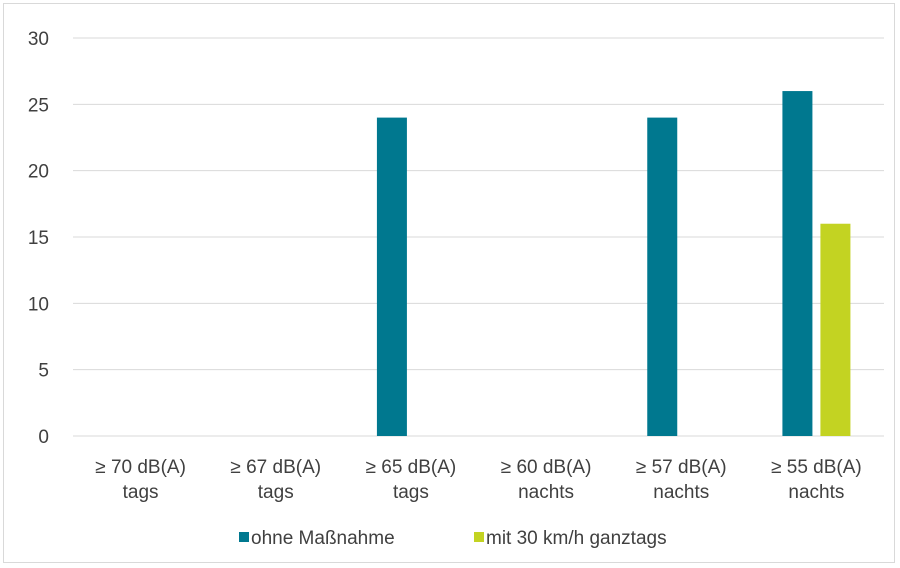 The height and width of the screenshot is (568, 900). I want to click on y-tick-label: 5, so click(43, 371).